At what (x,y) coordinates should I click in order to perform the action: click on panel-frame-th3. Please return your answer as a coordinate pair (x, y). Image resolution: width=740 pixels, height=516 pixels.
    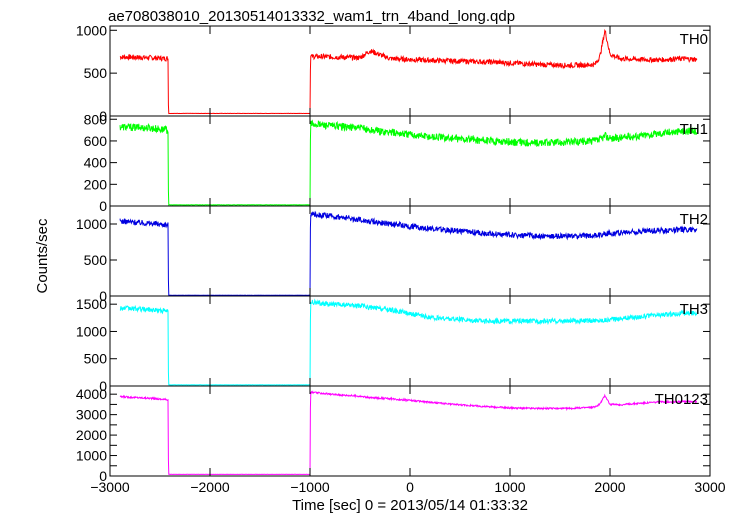
    Looking at the image, I should click on (410, 341).